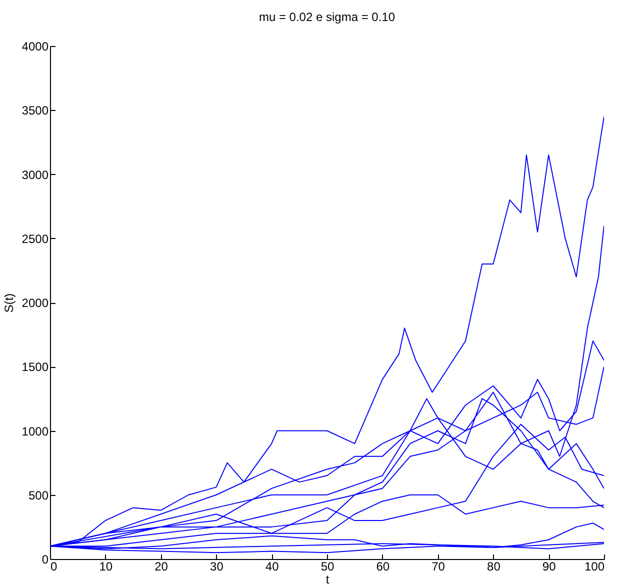 This screenshot has width=621, height=586. I want to click on x-tick-label: 20, so click(161, 567).